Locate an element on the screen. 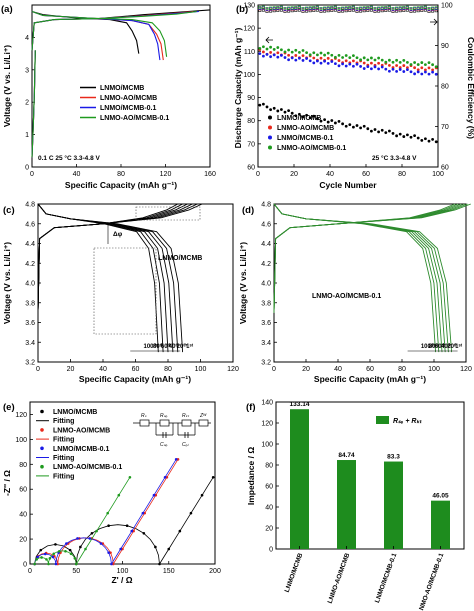 This screenshot has width=474, height=611. panel-d-cycle-label: 80ᵗʰ is located at coordinates (434, 346).